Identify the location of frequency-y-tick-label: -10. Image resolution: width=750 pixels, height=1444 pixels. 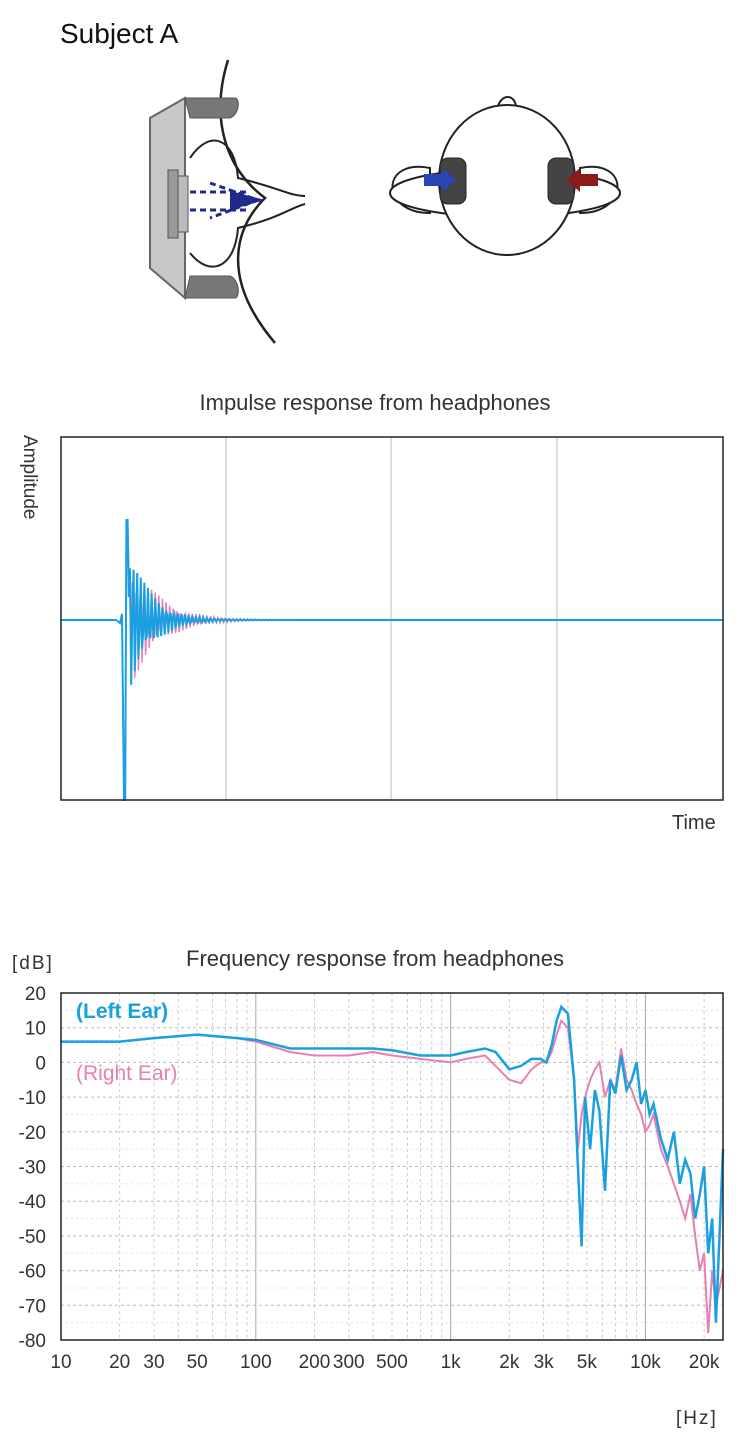
(32, 1098).